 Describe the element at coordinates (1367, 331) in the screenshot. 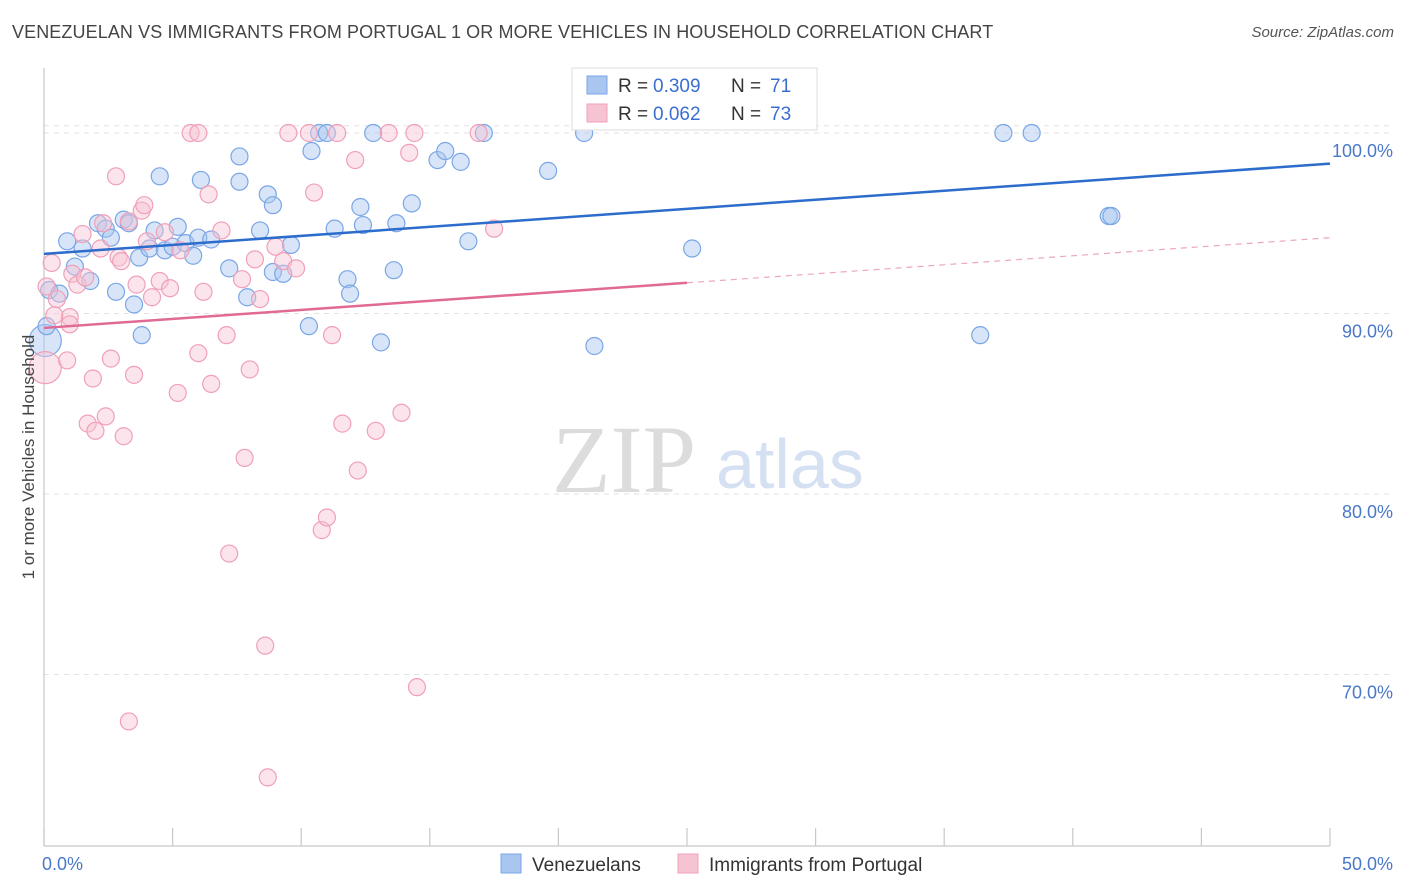

I see `y-tick-label: 90.0%` at that location.